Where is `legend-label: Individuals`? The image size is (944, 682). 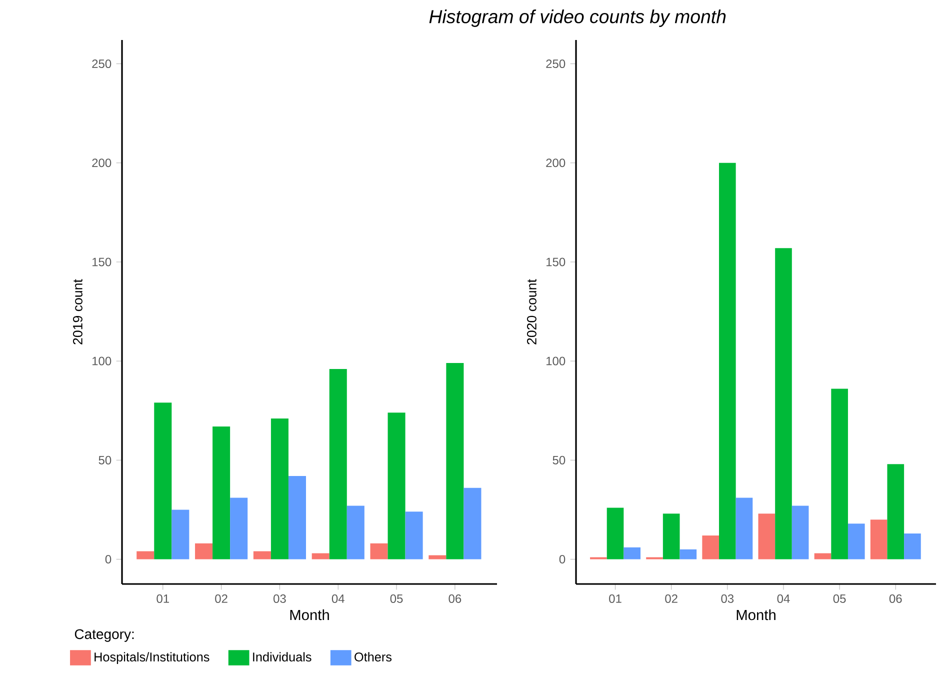 legend-label: Individuals is located at coordinates (282, 657).